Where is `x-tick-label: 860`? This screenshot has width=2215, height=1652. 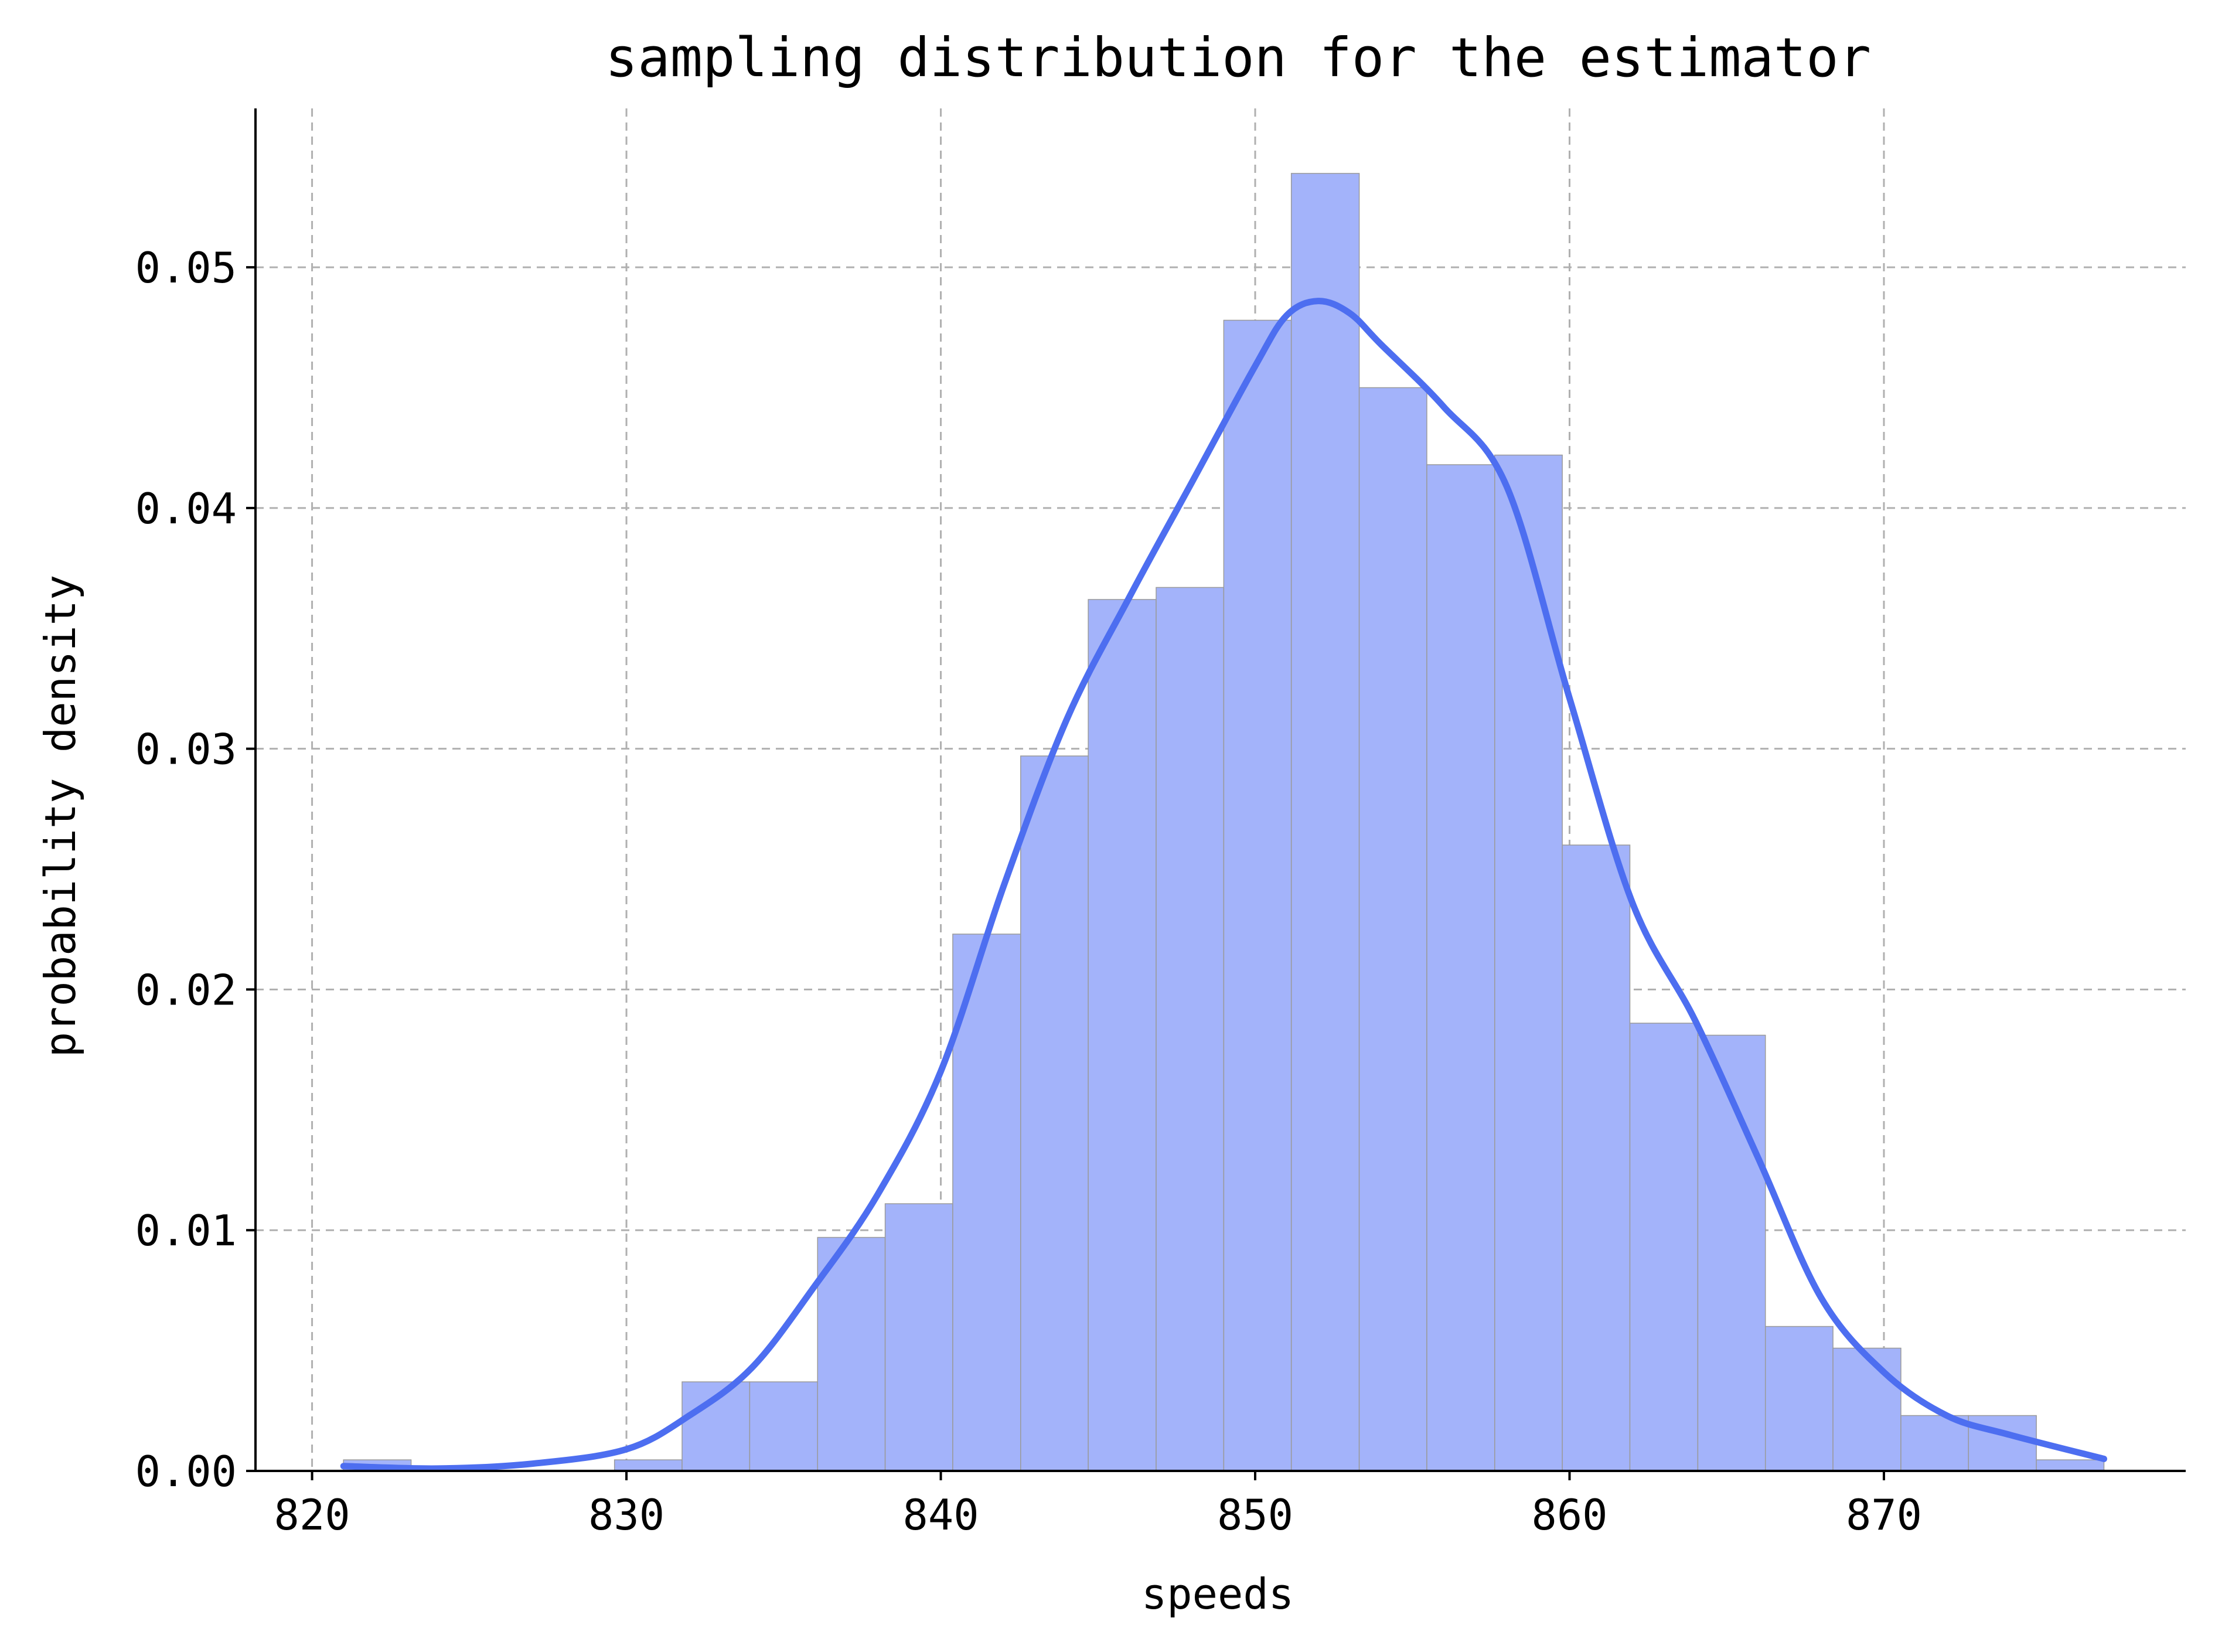 x-tick-label: 860 is located at coordinates (1569, 1514).